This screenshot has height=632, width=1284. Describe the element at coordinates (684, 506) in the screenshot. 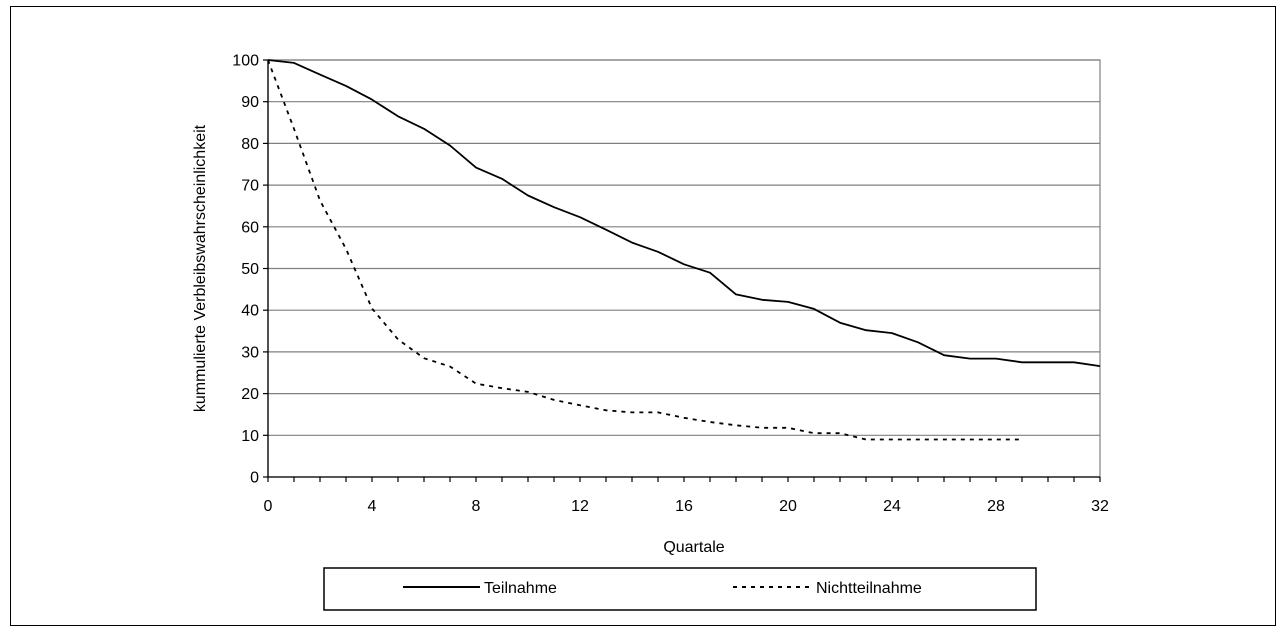

I see `x-tick-label: 16` at that location.